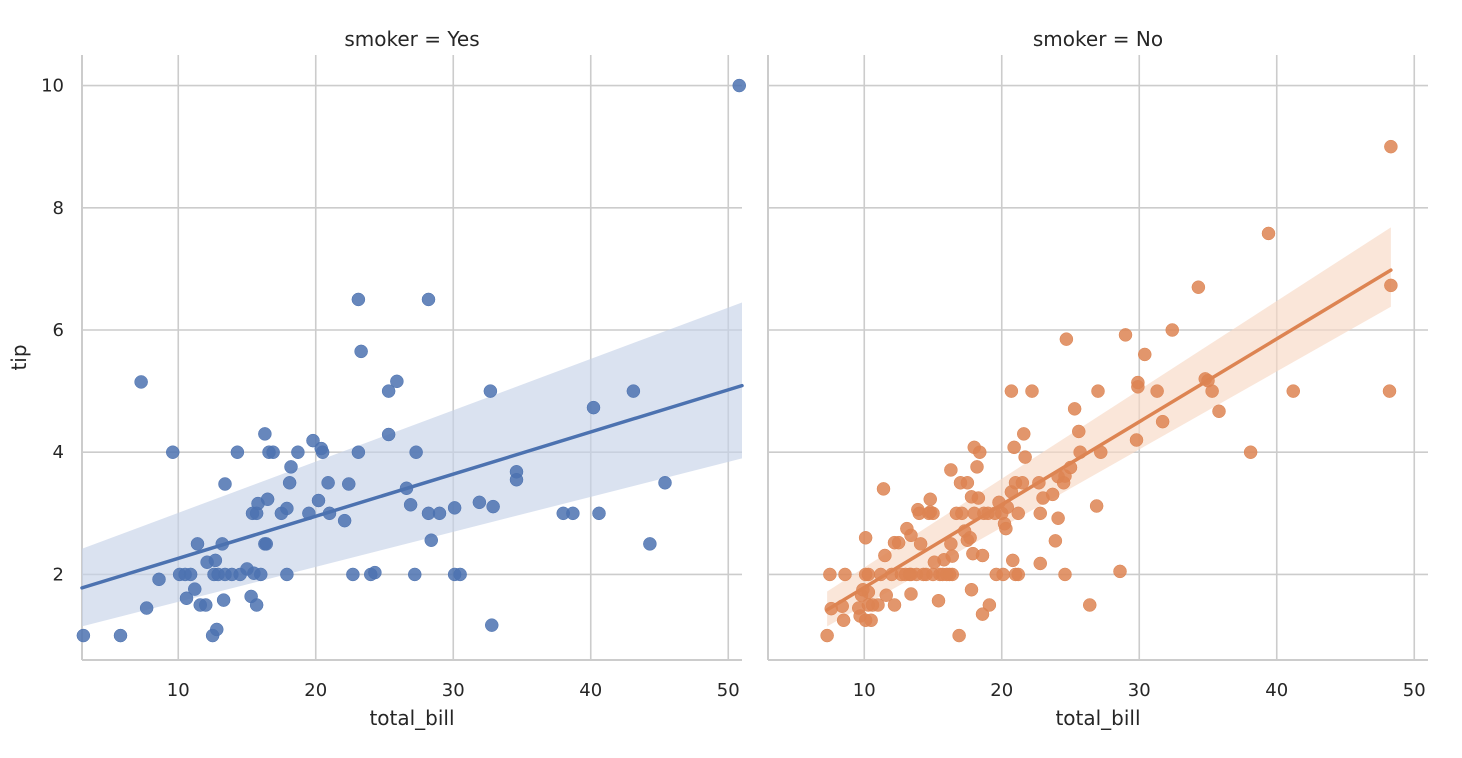  What do you see at coordinates (58, 330) in the screenshot?
I see `y-tick-label: 6` at bounding box center [58, 330].